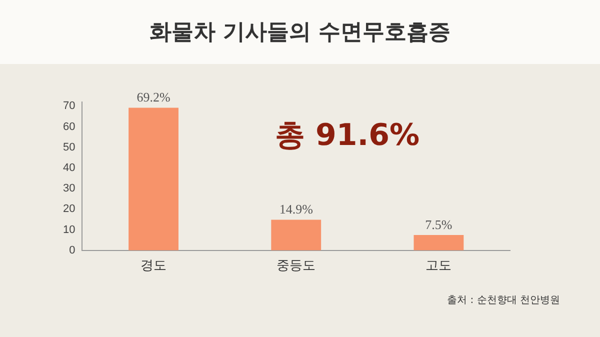 This screenshot has height=337, width=600. What do you see at coordinates (69, 147) in the screenshot?
I see `y-tick-label: 50` at bounding box center [69, 147].